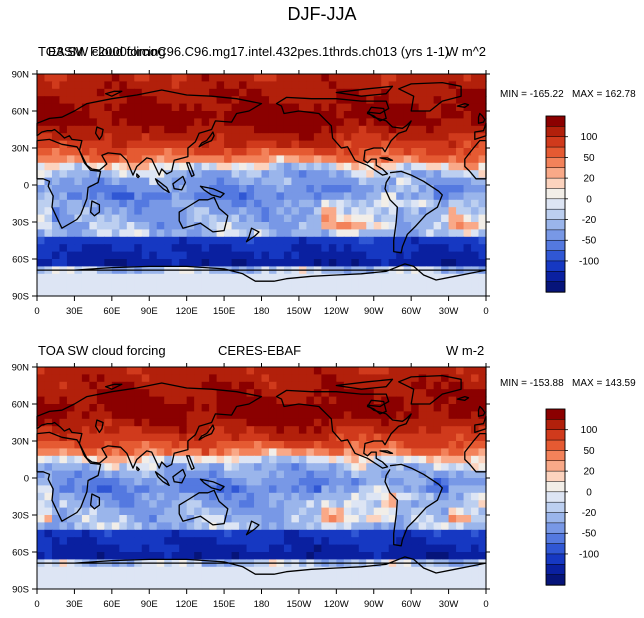 The height and width of the screenshot is (618, 644). What do you see at coordinates (589, 199) in the screenshot?
I see `colorbar-label: 0` at bounding box center [589, 199].